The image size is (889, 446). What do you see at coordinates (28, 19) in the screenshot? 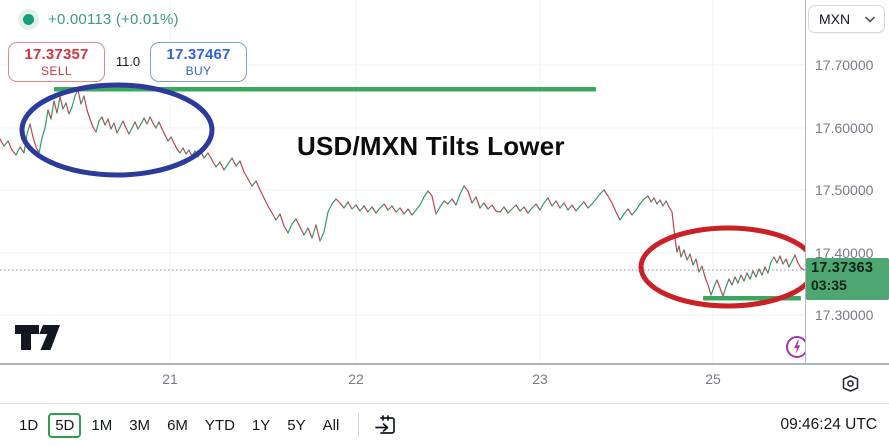
I see `market-status-dot-icon` at bounding box center [28, 19].